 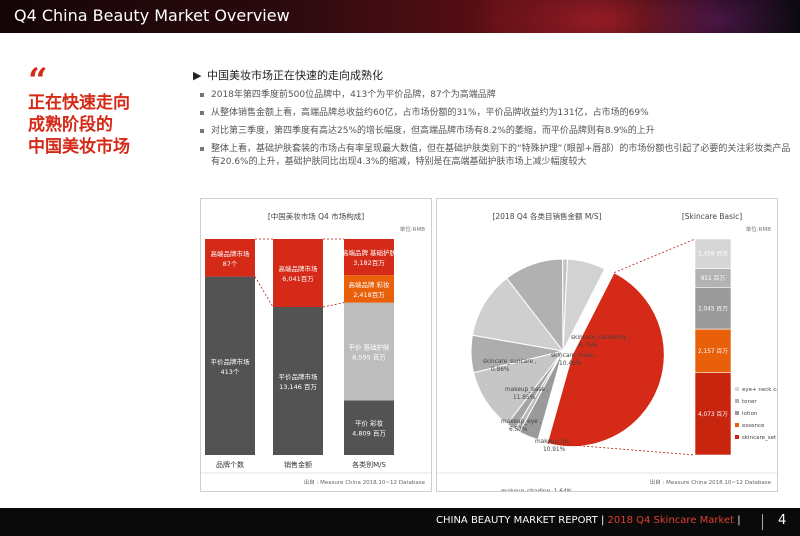 I want to click on segment-label-2-0-name: 平价 彩妆, so click(x=369, y=423).